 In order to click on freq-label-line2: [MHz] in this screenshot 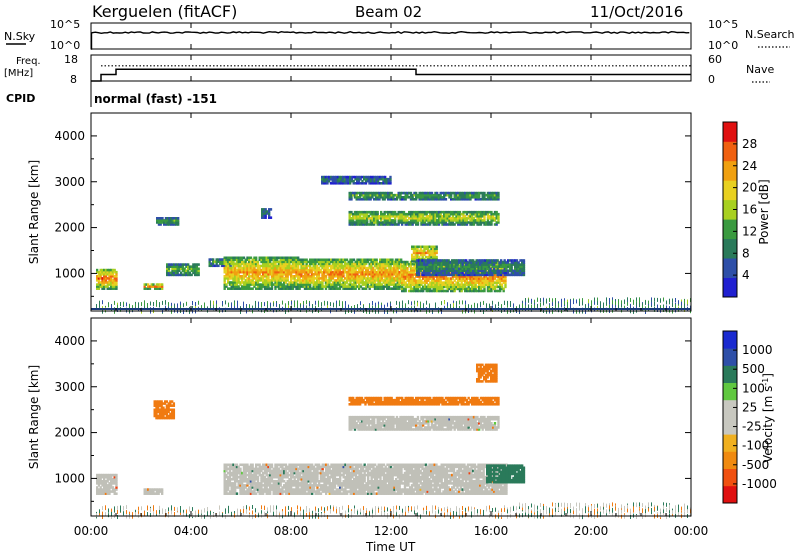, I will do `click(18, 73)`.